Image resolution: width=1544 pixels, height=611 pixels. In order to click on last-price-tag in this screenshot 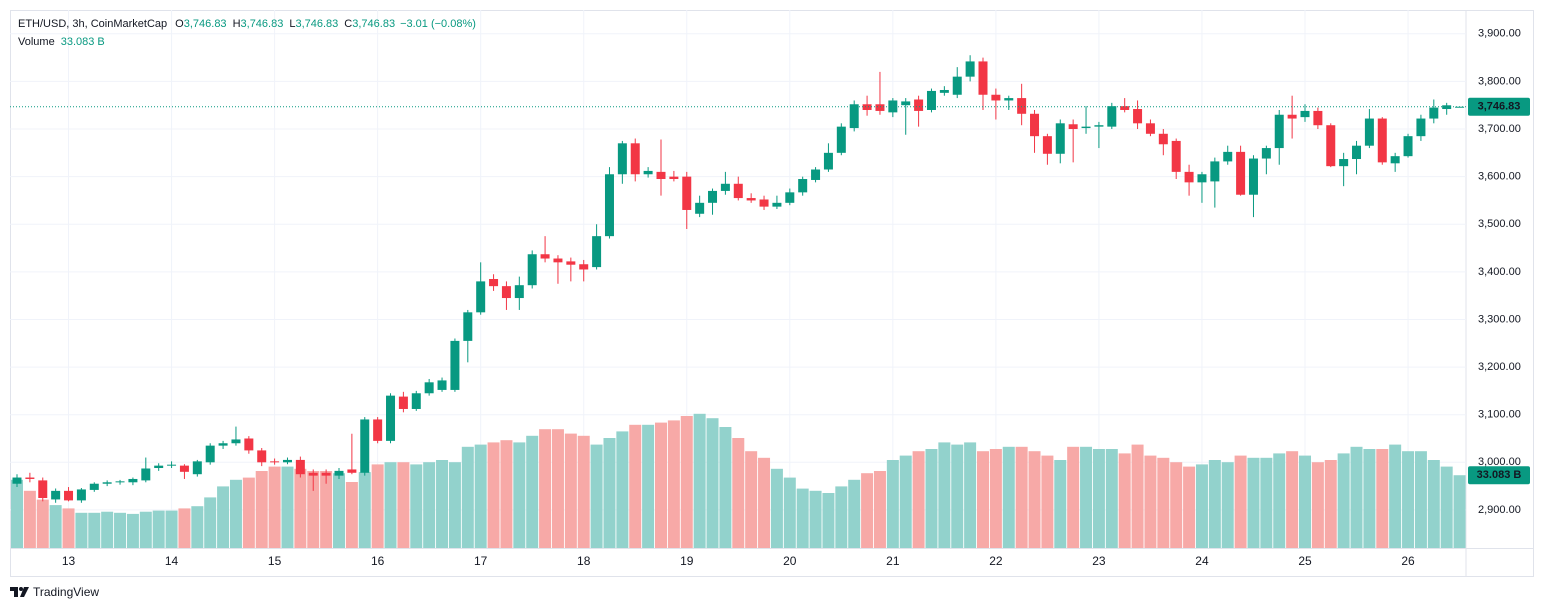, I will do `click(1499, 106)`.